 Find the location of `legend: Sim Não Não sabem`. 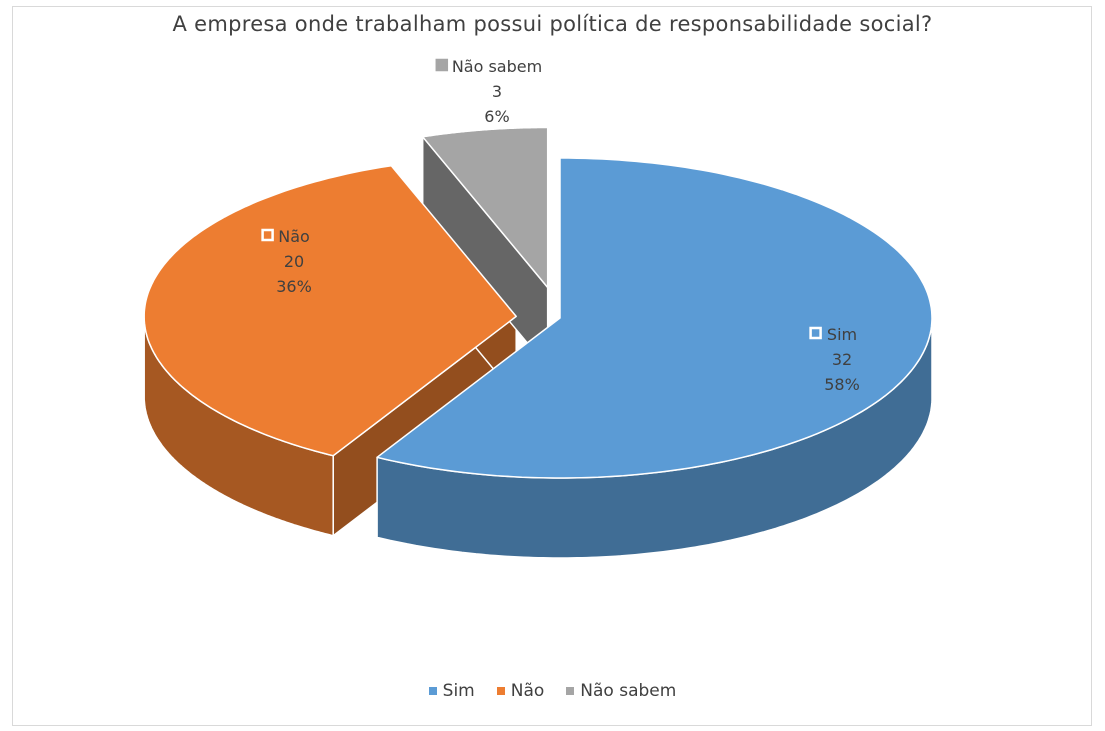

legend: Sim Não Não sabem is located at coordinates (552, 691).